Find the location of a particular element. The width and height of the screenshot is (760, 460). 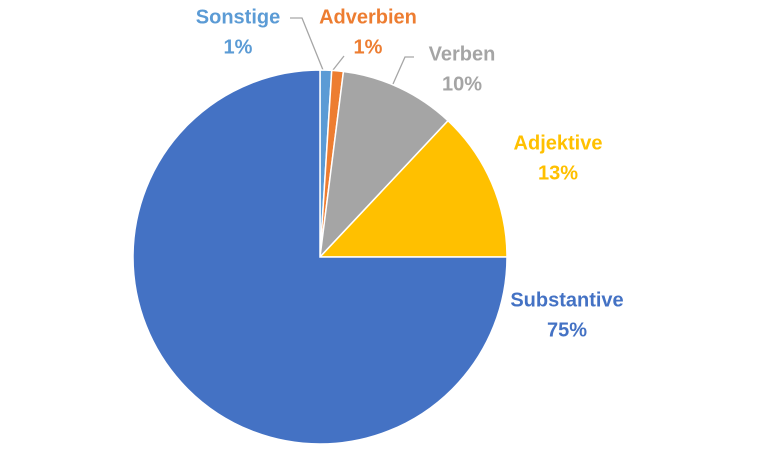

slice-label: Verben is located at coordinates (462, 54).